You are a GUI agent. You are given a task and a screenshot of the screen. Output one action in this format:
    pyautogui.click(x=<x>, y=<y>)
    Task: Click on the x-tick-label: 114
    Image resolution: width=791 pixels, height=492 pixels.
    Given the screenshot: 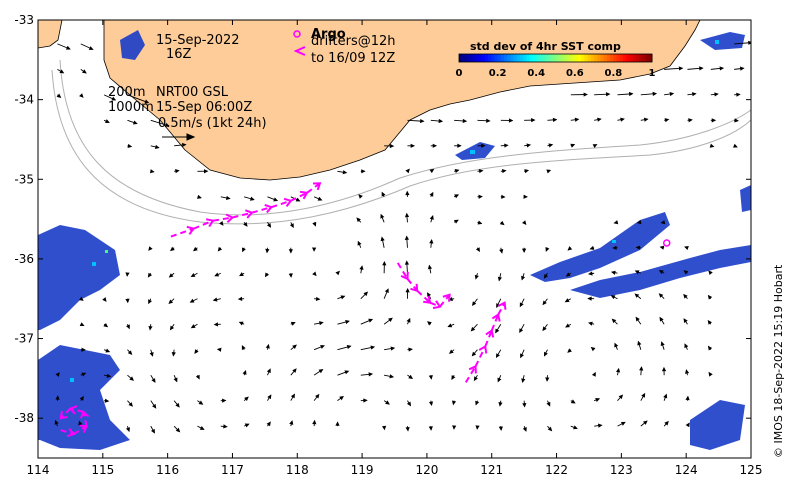 What is the action you would take?
    pyautogui.click(x=38, y=470)
    